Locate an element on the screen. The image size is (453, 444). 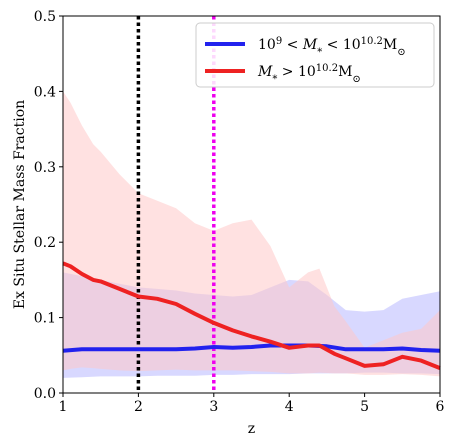
x-tick-label: 1 is located at coordinates (63, 407).